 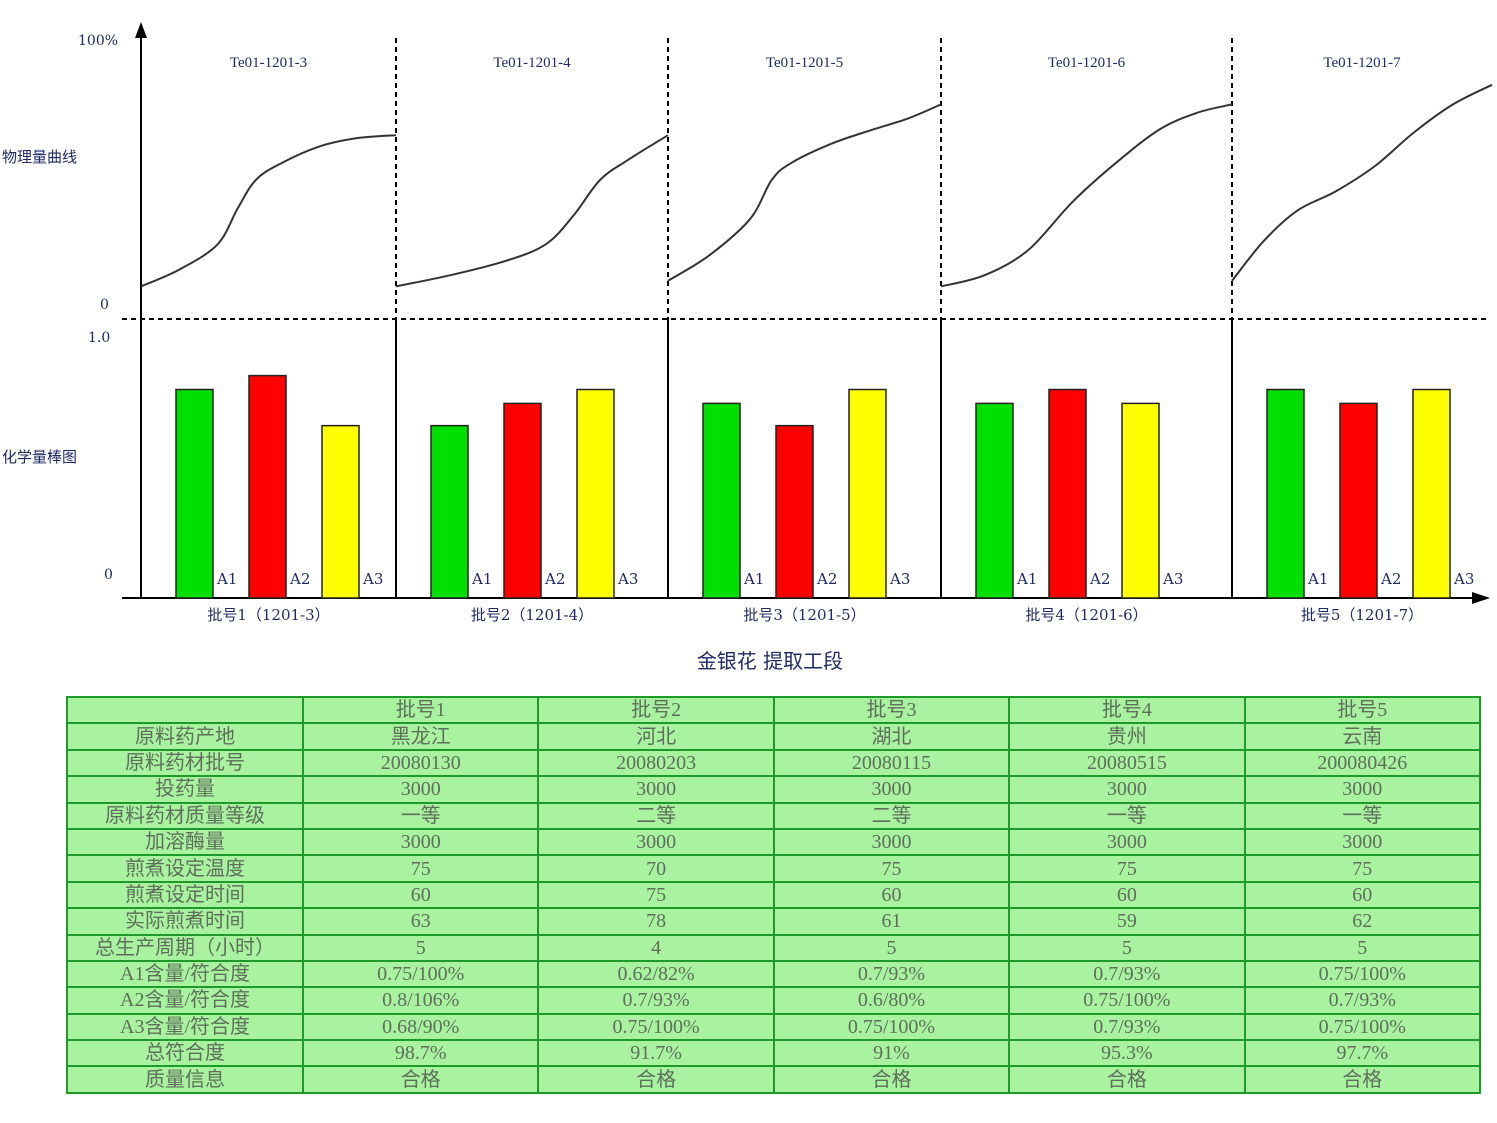 What do you see at coordinates (804, 339) in the screenshot?
I see `batch-segment: Te01-1201-5 A1 A2 A3 批号3（1201-5）` at bounding box center [804, 339].